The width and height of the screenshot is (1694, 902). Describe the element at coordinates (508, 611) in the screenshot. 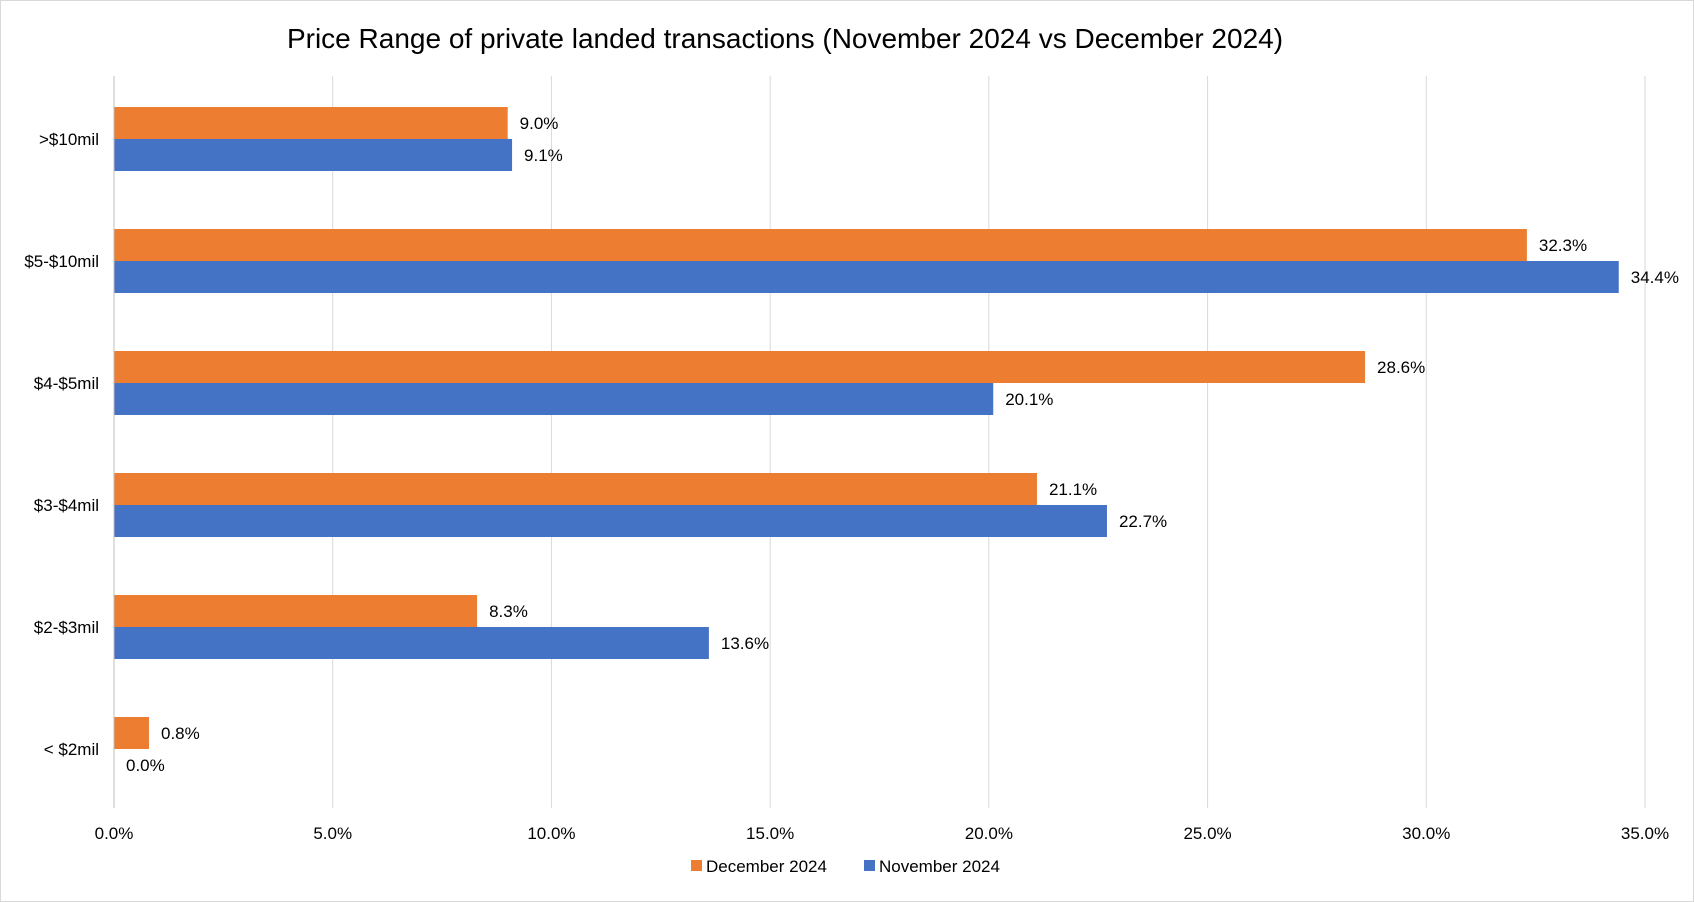

I see `data-label: 8.3%` at that location.